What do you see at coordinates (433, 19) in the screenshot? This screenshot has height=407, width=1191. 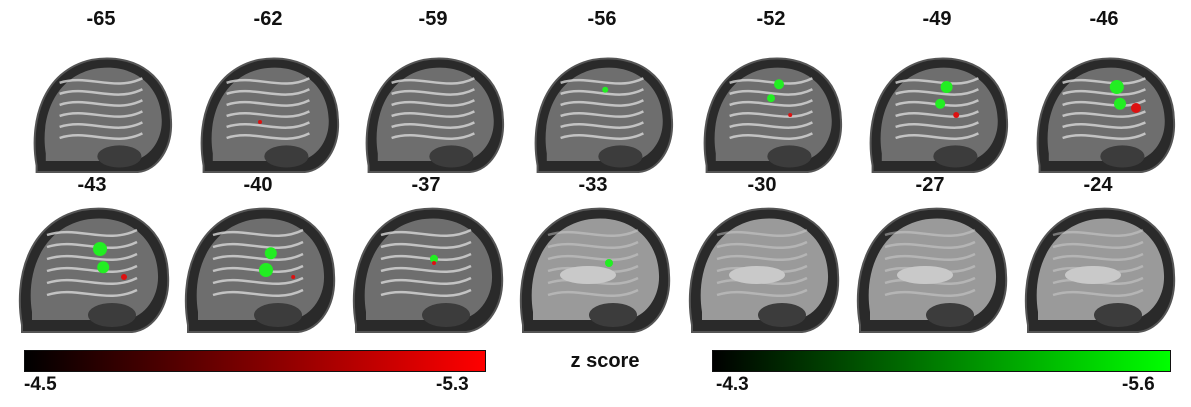 I see `slice-label: -59` at bounding box center [433, 19].